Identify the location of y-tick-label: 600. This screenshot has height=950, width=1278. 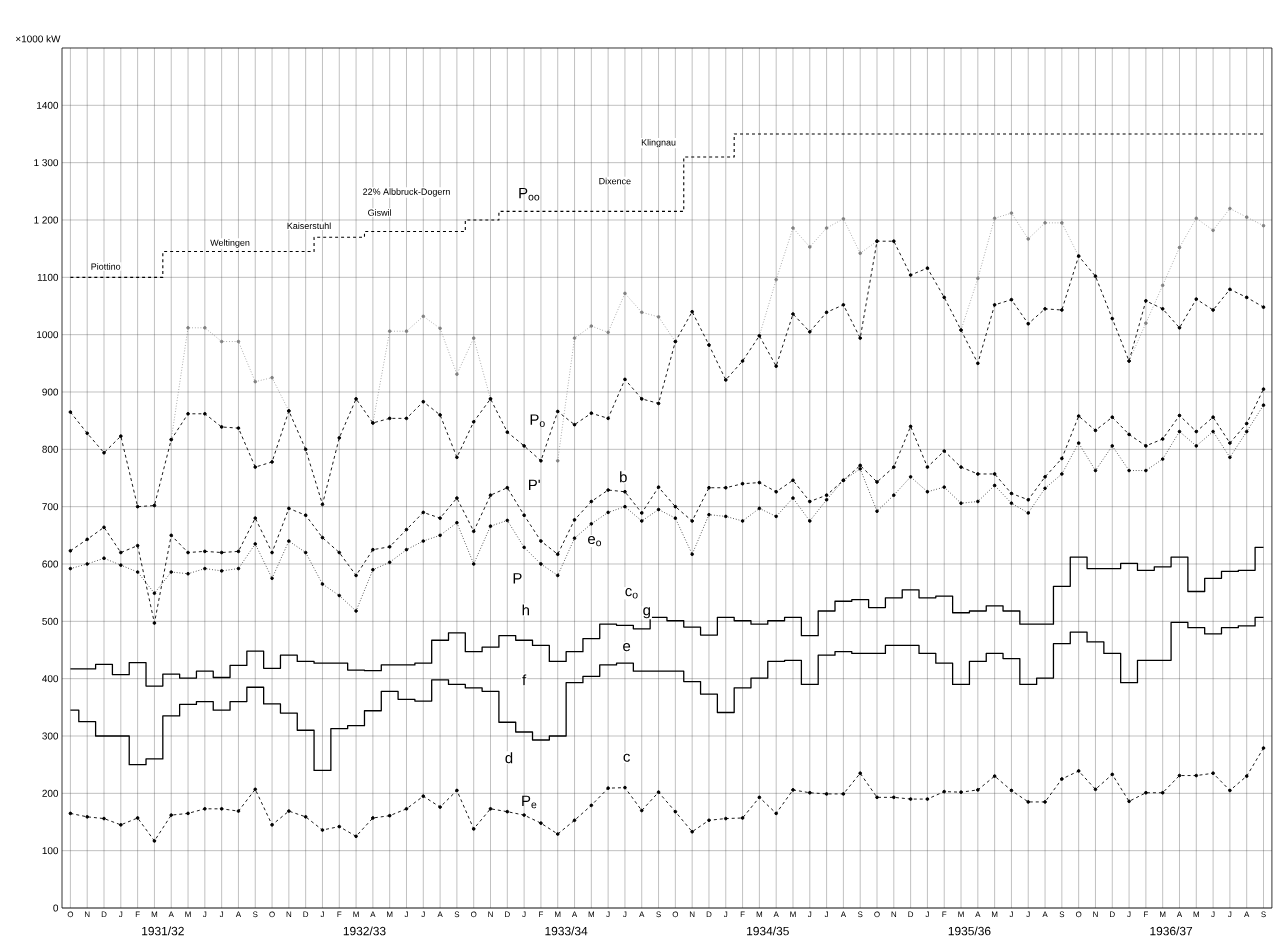
(50, 564).